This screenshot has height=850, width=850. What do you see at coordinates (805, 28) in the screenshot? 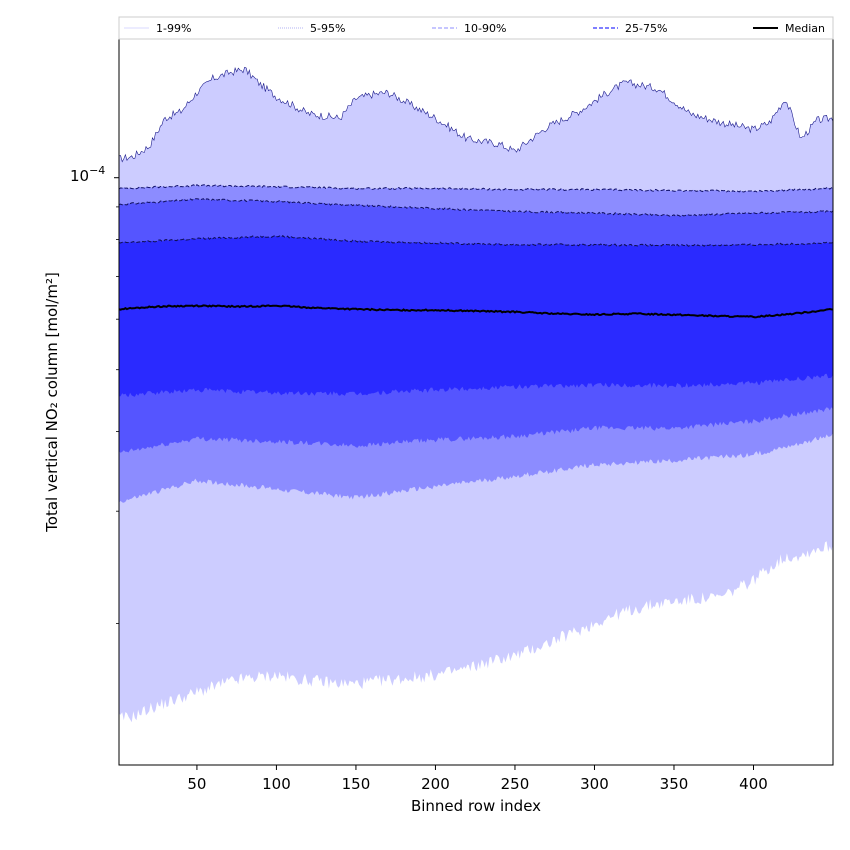
I see `legend-label: Median` at bounding box center [805, 28].